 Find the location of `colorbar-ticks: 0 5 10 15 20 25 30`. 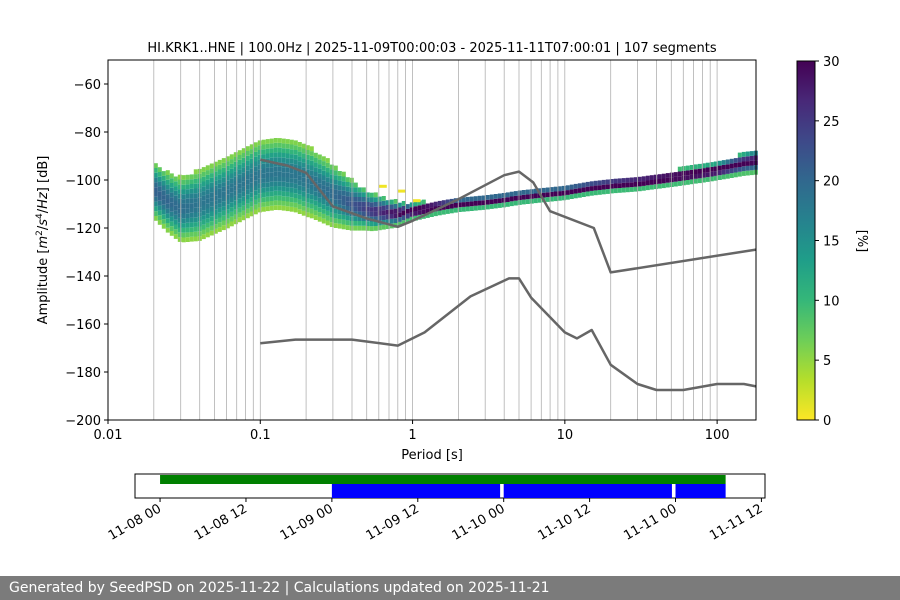

colorbar-ticks: 0 5 10 15 20 25 30 is located at coordinates (827, 242).